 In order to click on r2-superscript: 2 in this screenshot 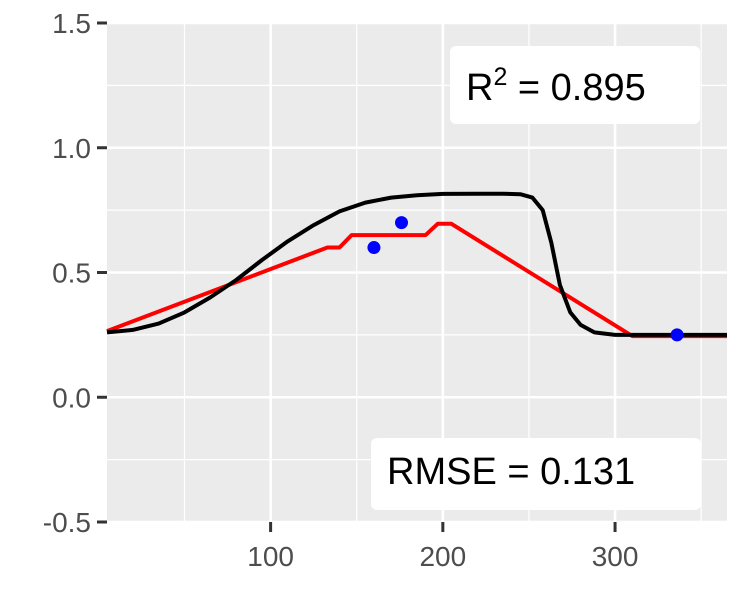, I will do `click(500, 77)`.